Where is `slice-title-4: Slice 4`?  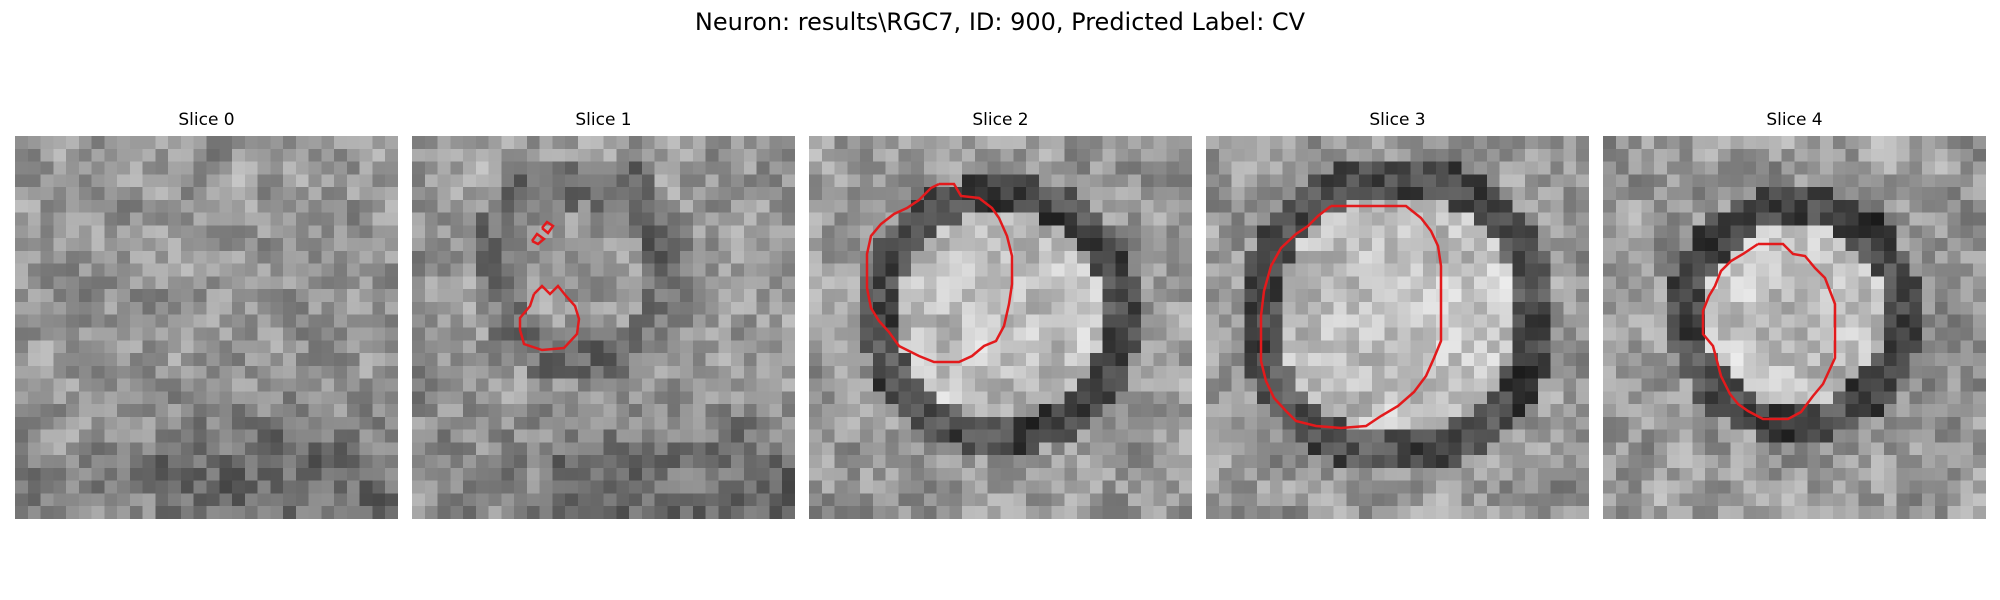
slice-title-4: Slice 4 is located at coordinates (1794, 120).